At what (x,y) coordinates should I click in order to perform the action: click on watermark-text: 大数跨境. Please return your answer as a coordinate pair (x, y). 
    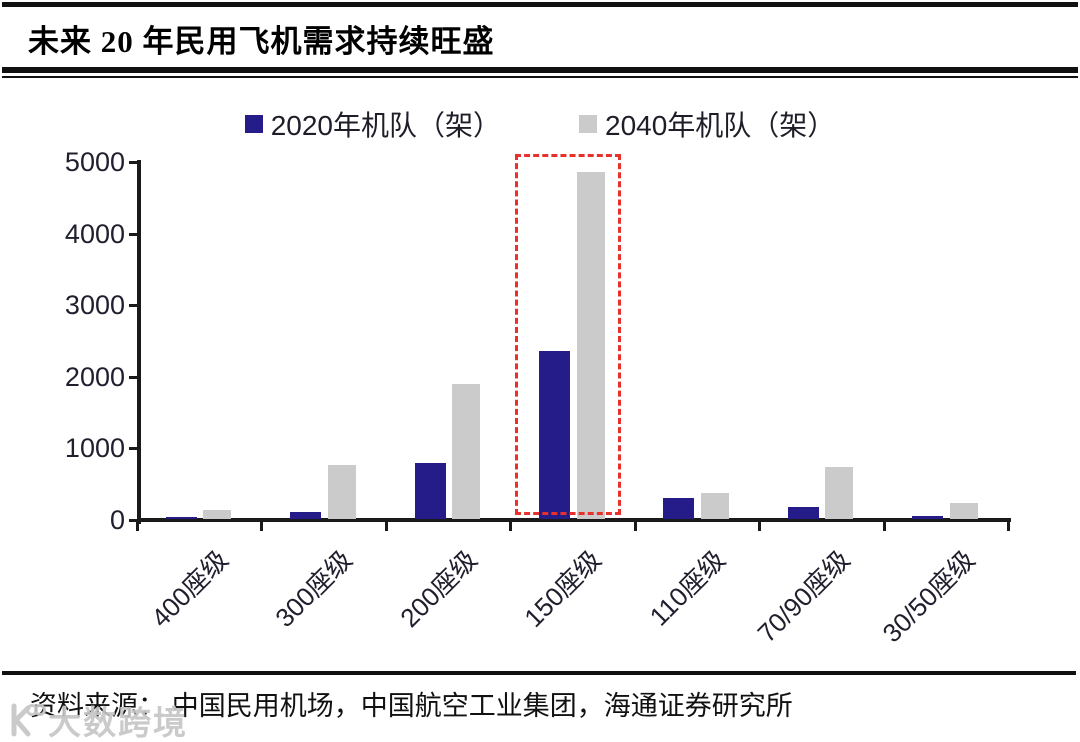
    Looking at the image, I should click on (118, 722).